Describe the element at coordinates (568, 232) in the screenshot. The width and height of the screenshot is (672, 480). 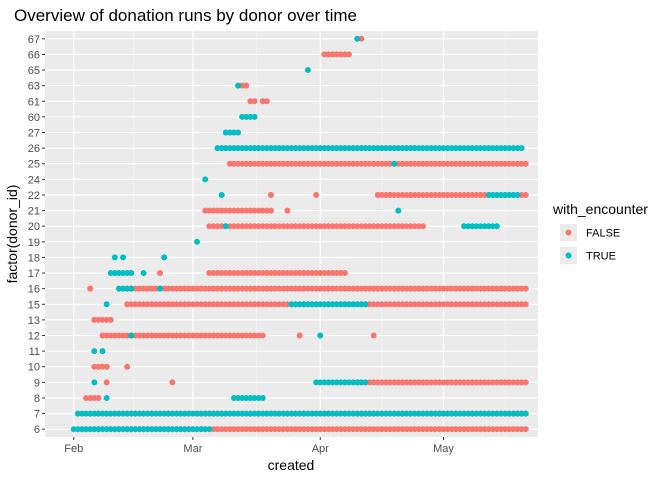
I see `legend-key-dot` at that location.